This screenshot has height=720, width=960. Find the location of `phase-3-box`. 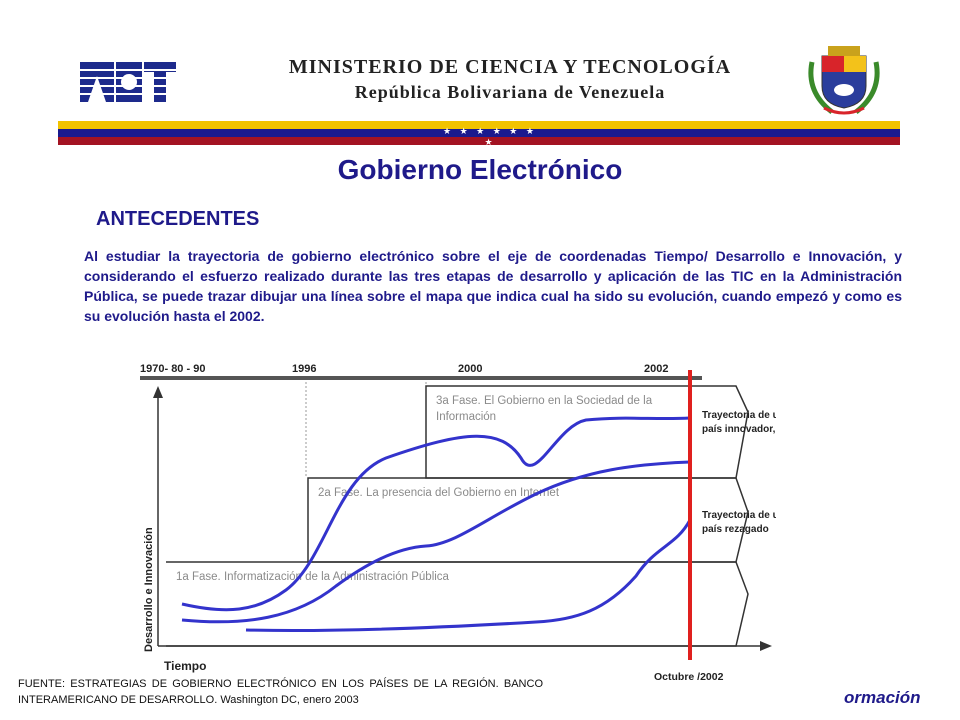

phase-3-box is located at coordinates (587, 432).